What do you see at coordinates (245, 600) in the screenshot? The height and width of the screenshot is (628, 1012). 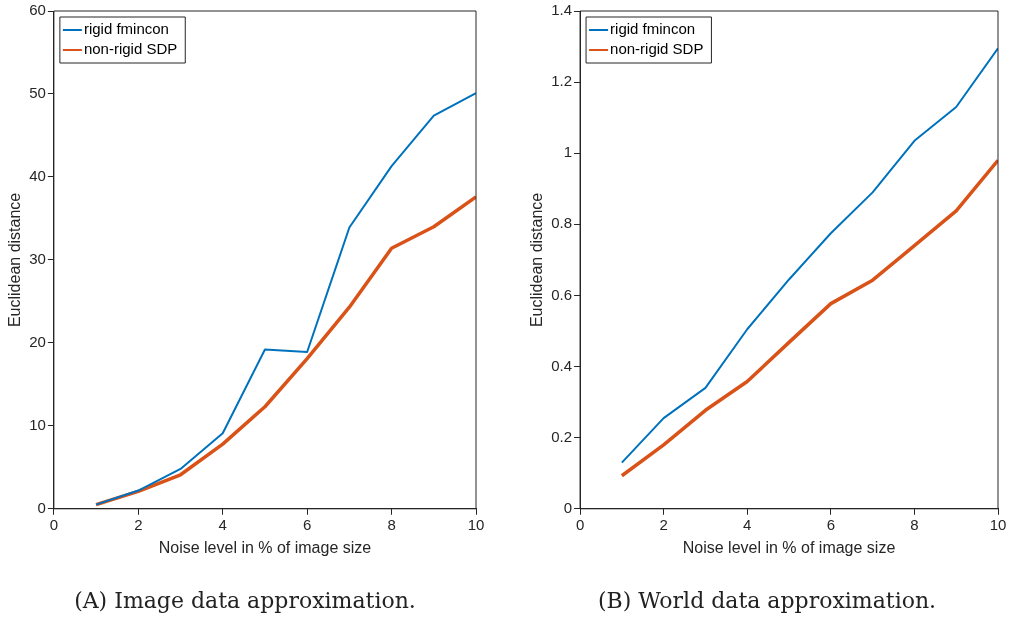 I see `text: (A) Image data approximation.` at bounding box center [245, 600].